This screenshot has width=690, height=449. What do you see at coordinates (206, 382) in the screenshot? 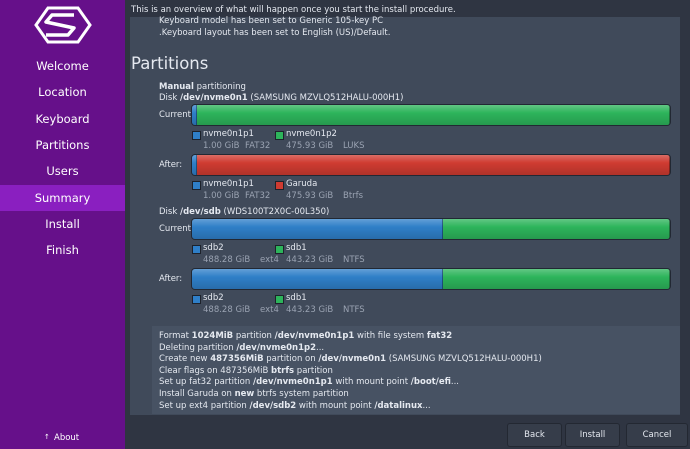
I see `text-run: Set up fat32 partition` at bounding box center [206, 382].